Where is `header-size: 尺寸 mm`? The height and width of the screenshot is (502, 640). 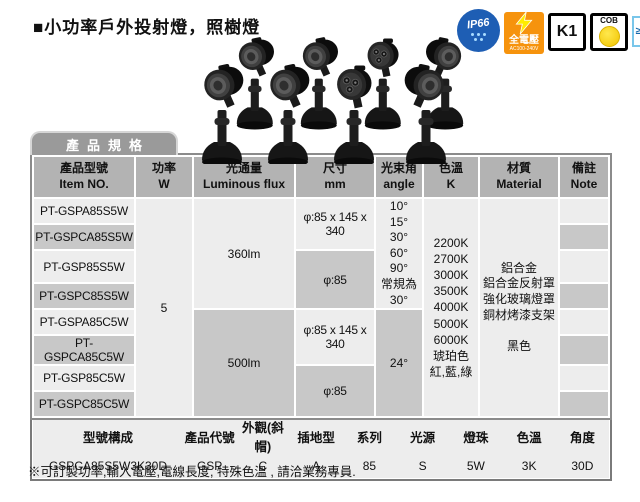 header-size: 尺寸 mm is located at coordinates (335, 177).